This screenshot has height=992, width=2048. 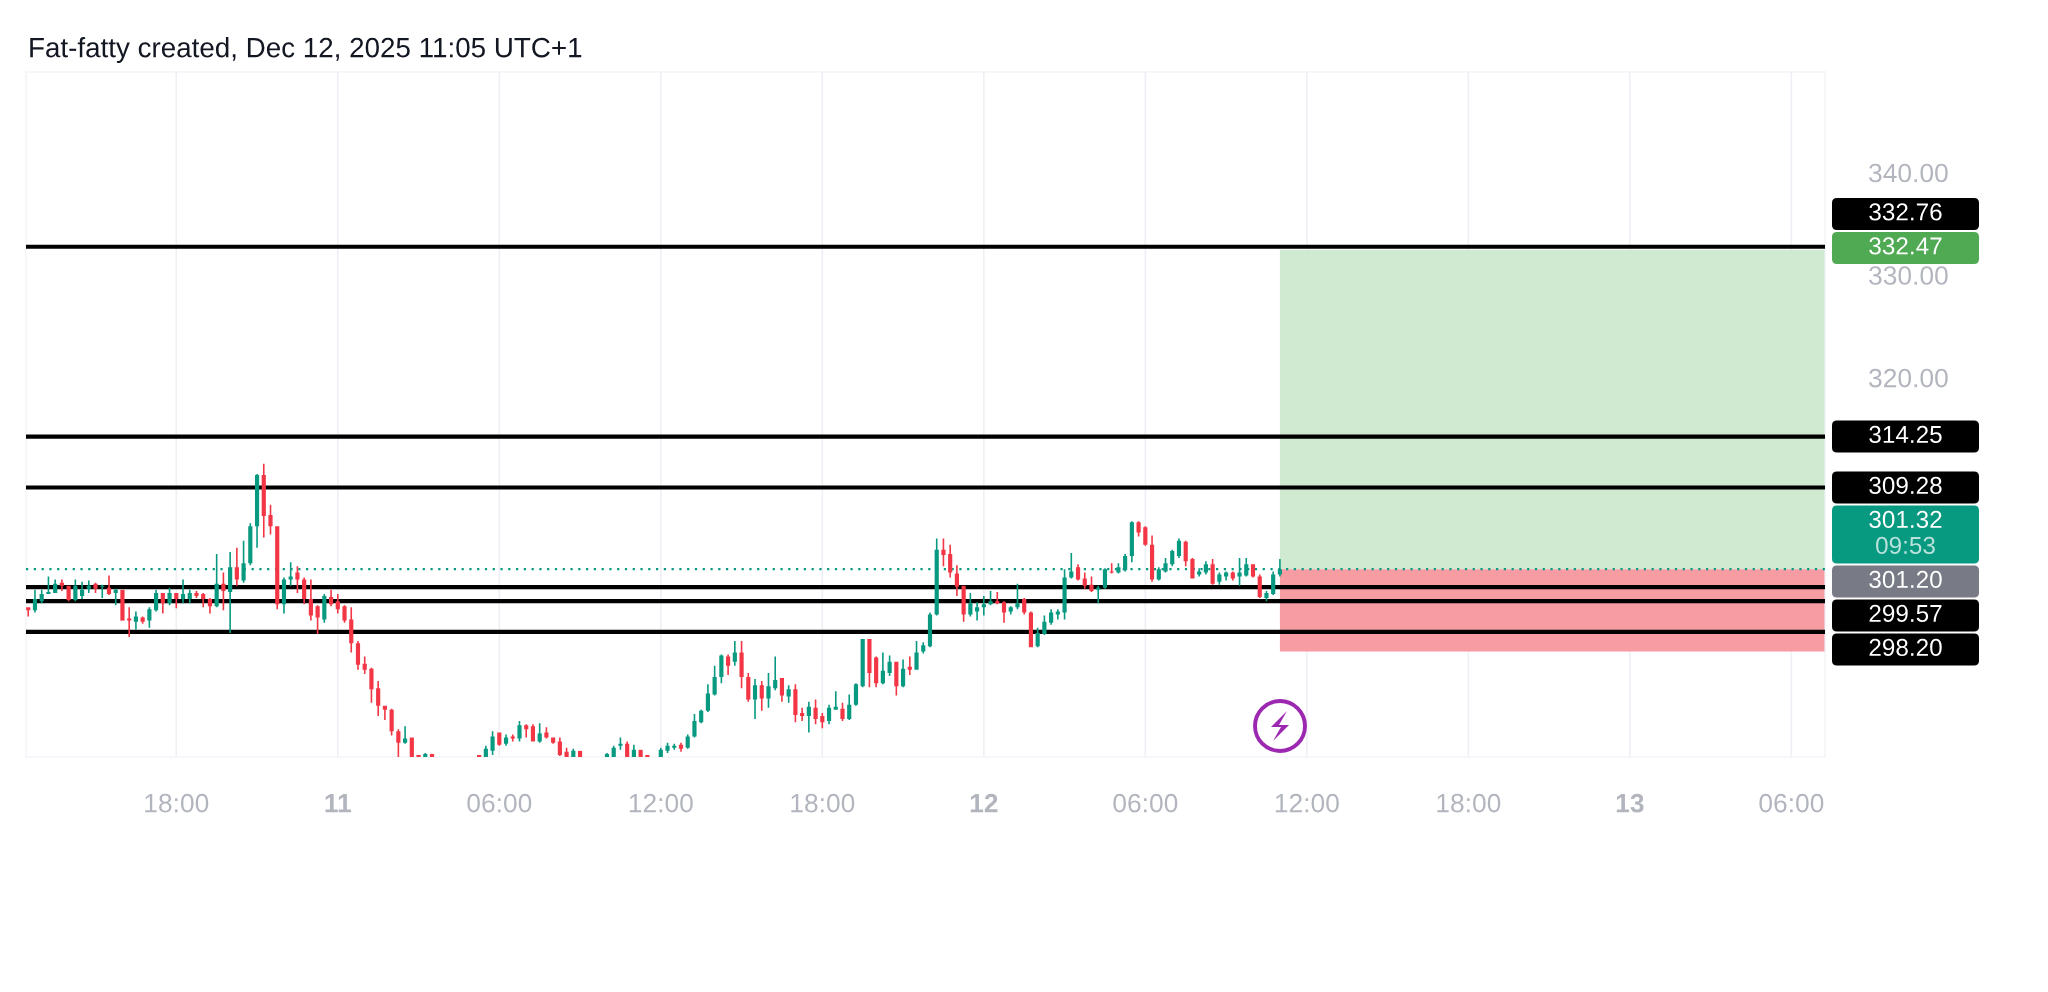 What do you see at coordinates (1905, 647) in the screenshot?
I see `ref-line-label: 298.20` at bounding box center [1905, 647].